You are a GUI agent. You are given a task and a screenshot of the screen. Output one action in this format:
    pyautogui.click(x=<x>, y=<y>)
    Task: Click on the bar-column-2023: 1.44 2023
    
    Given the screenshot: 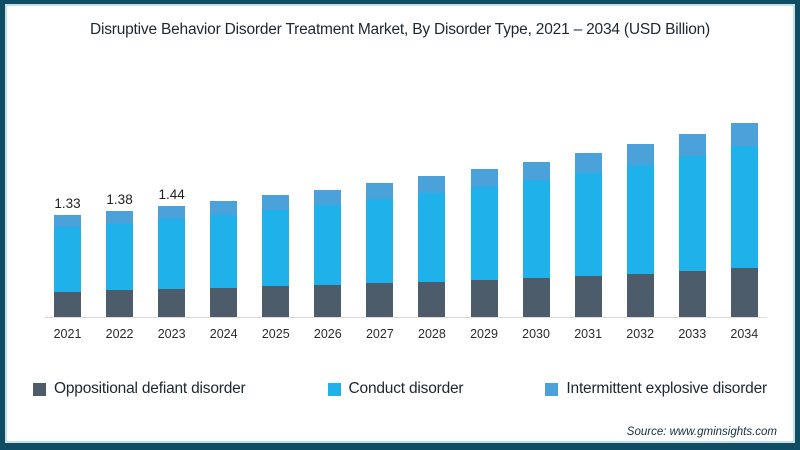 What is the action you would take?
    pyautogui.click(x=172, y=214)
    